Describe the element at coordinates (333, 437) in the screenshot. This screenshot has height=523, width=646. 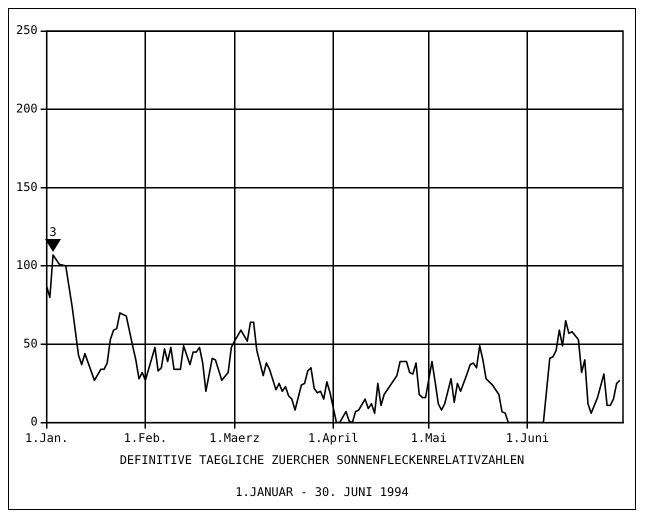
I see `x-tick-label: 1.April` at that location.